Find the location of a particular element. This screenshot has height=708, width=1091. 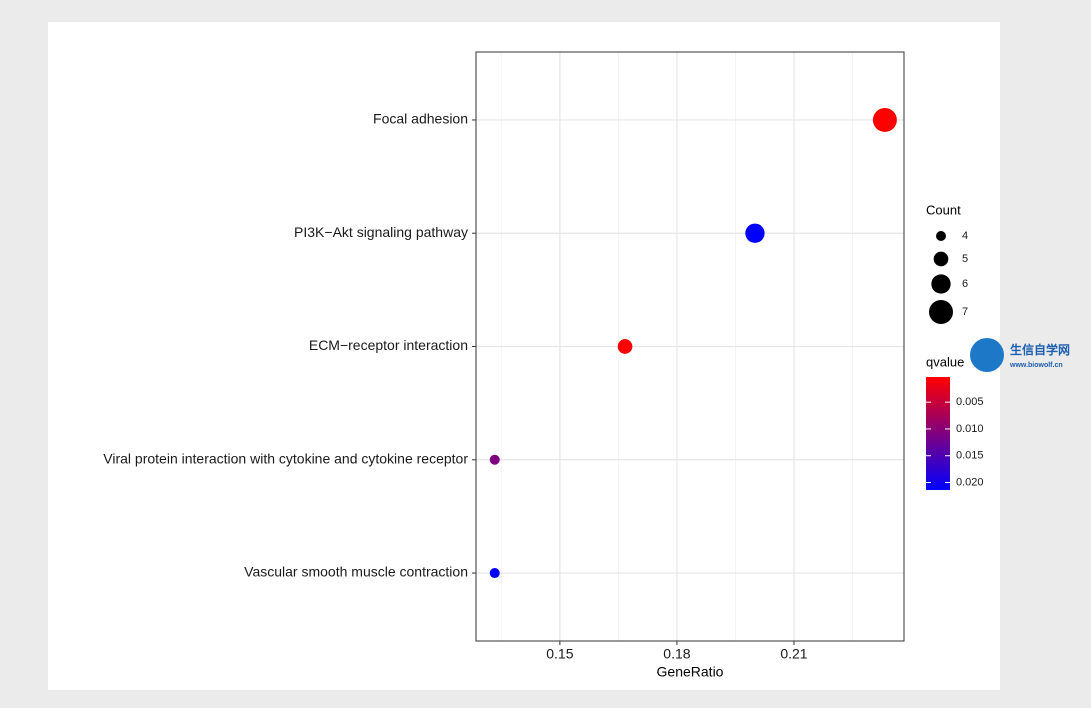

colorbar-label: 0.015 is located at coordinates (970, 456).